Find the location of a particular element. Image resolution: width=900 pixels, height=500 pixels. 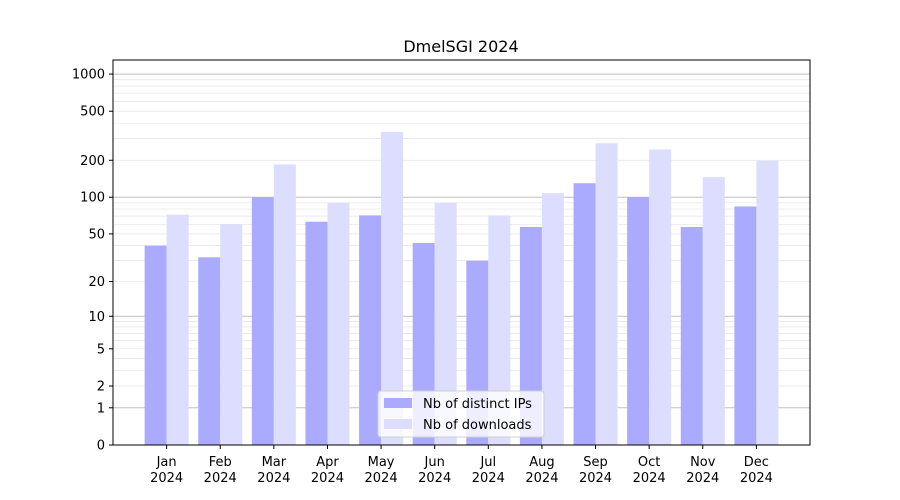

legend-label: Nb of downloads is located at coordinates (477, 425).